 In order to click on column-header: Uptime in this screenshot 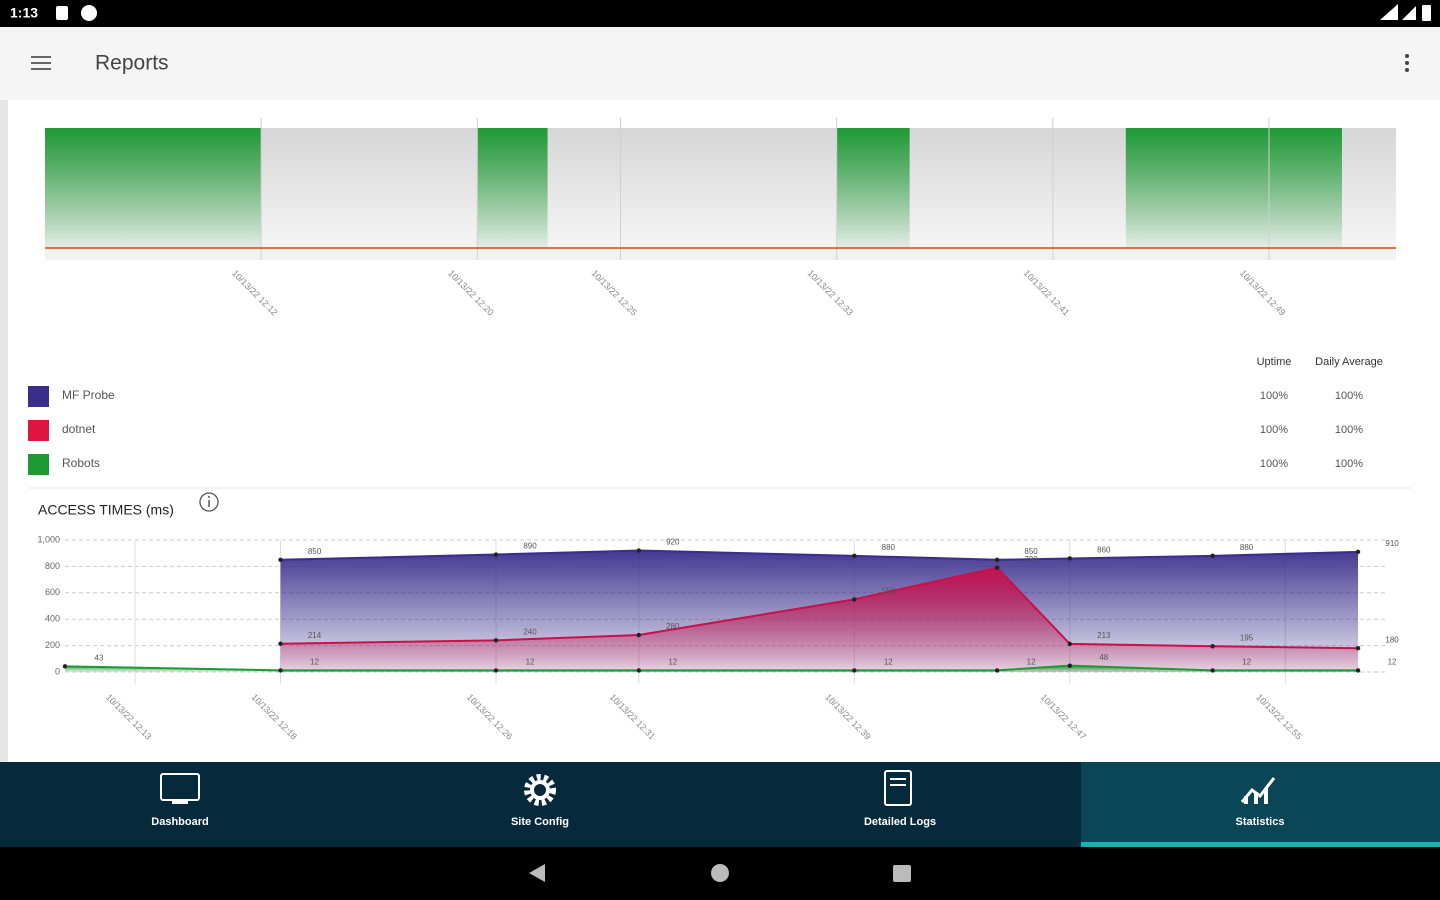, I will do `click(1274, 362)`.